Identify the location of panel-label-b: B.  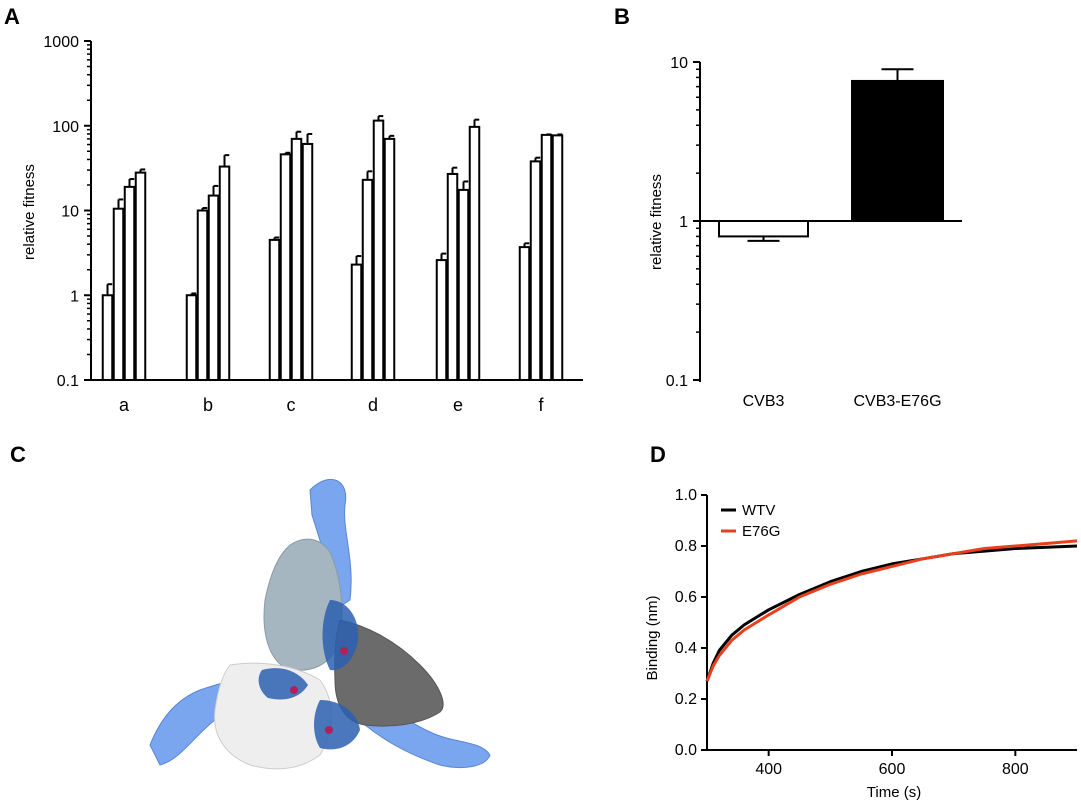
(622, 16).